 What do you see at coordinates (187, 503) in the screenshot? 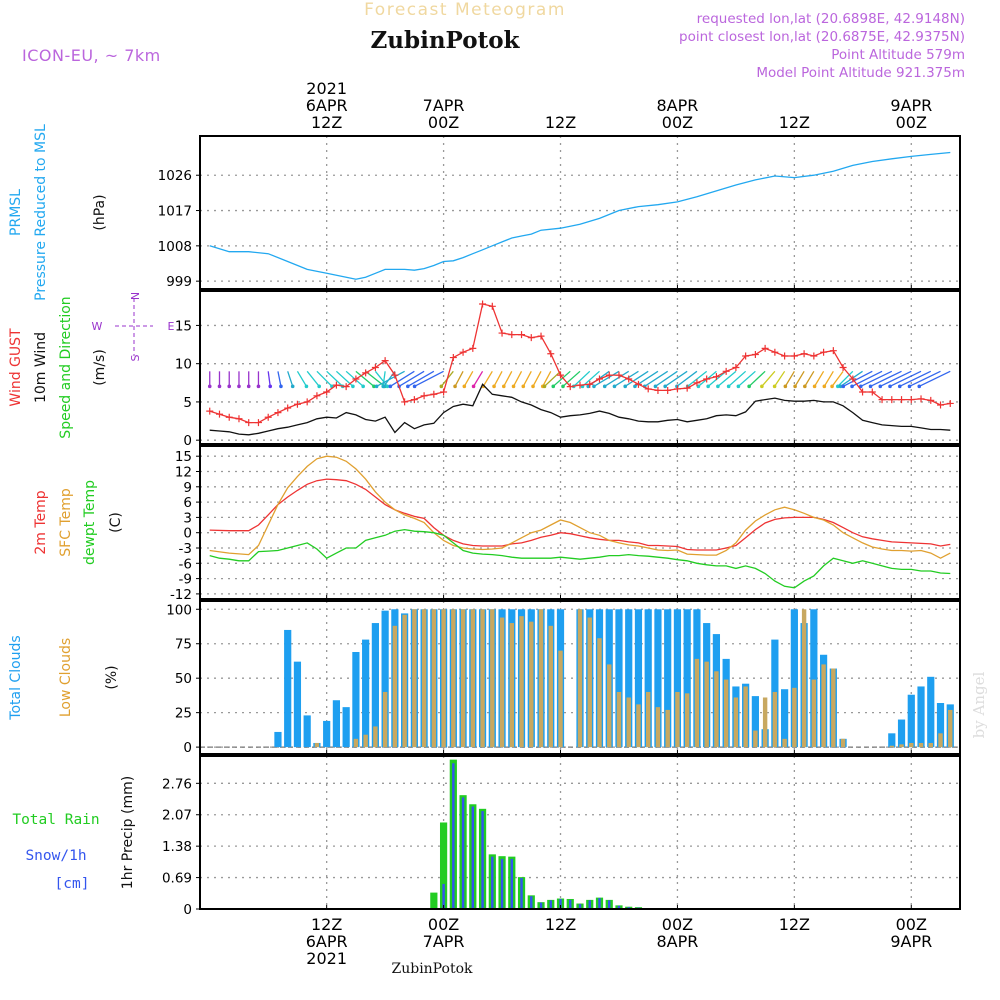
I see `y-tick-label: 6` at bounding box center [187, 503].